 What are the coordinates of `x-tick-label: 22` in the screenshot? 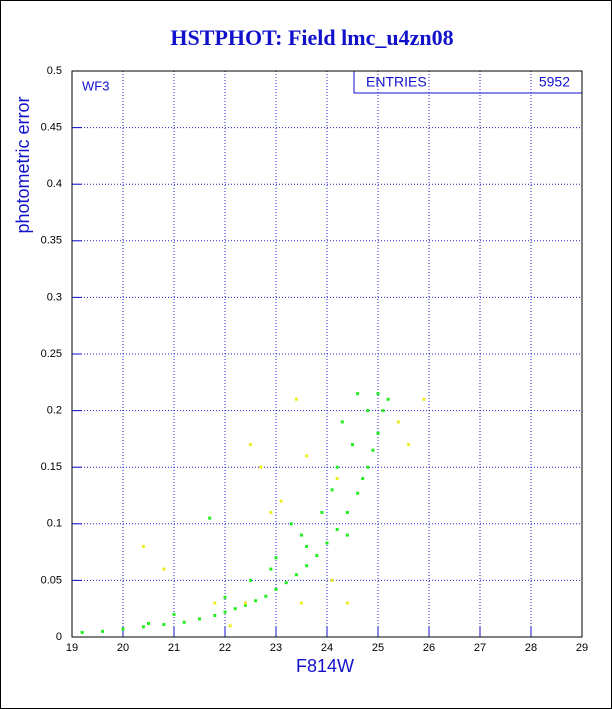 It's located at (225, 648).